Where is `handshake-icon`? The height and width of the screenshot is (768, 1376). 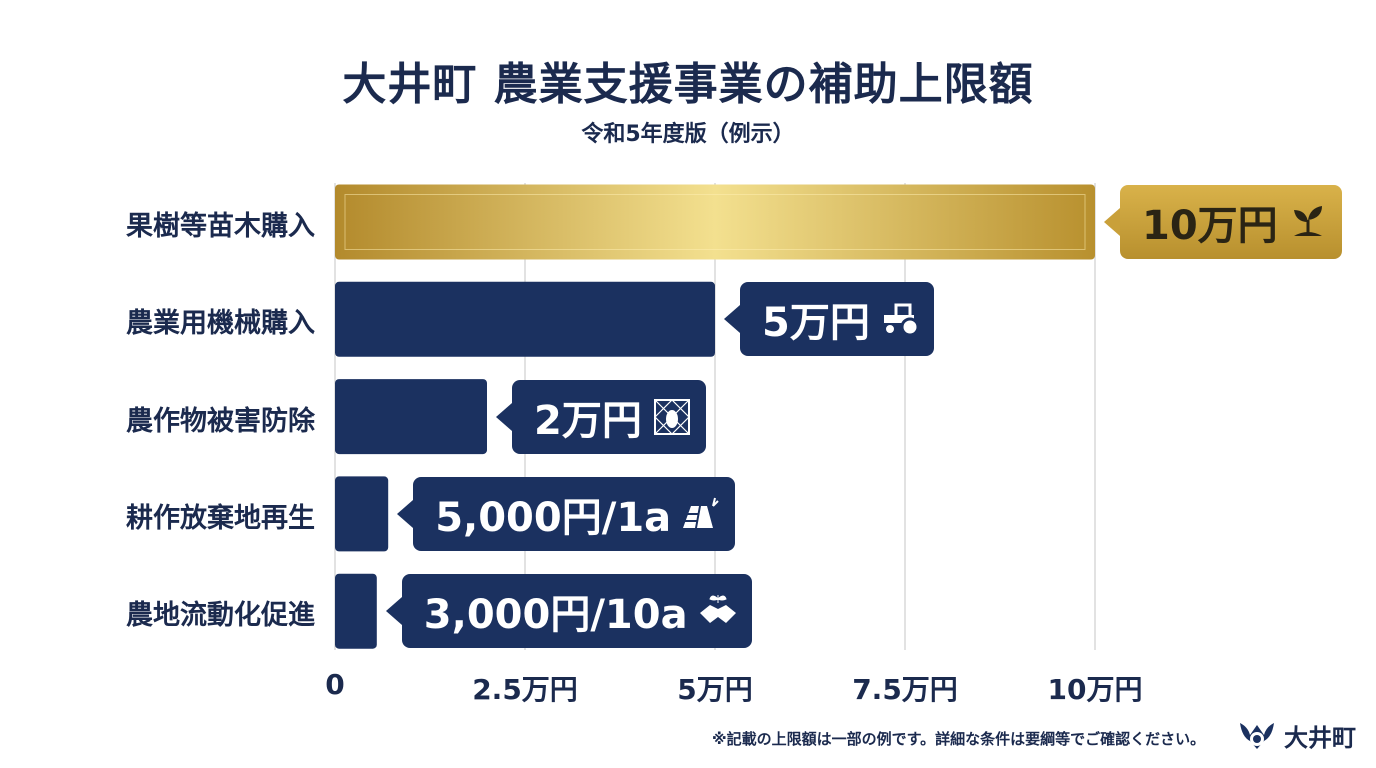
handshake-icon is located at coordinates (717, 609).